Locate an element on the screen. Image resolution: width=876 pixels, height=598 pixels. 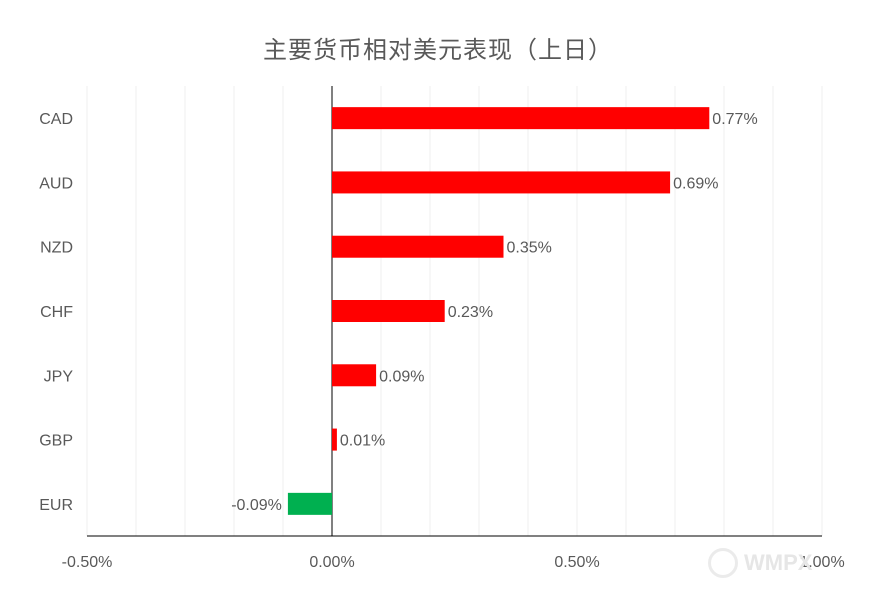
data-label: 0.35% is located at coordinates (529, 248).